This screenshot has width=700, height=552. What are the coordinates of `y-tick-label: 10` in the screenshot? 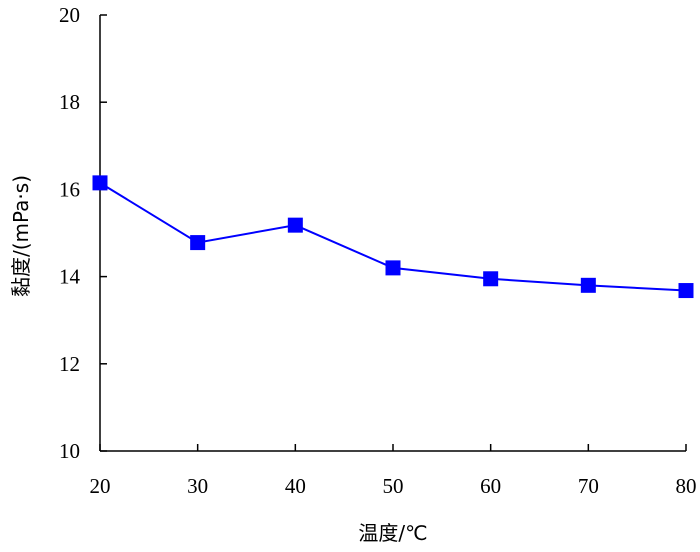 It's located at (69, 451).